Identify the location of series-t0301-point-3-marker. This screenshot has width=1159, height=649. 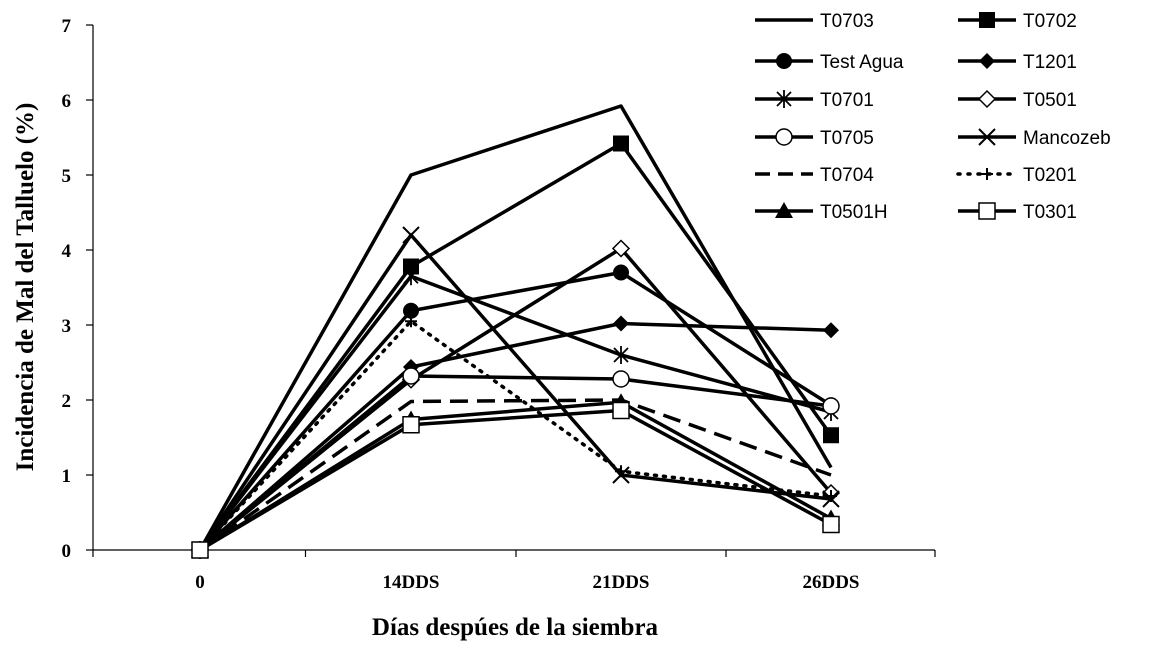
(831, 524).